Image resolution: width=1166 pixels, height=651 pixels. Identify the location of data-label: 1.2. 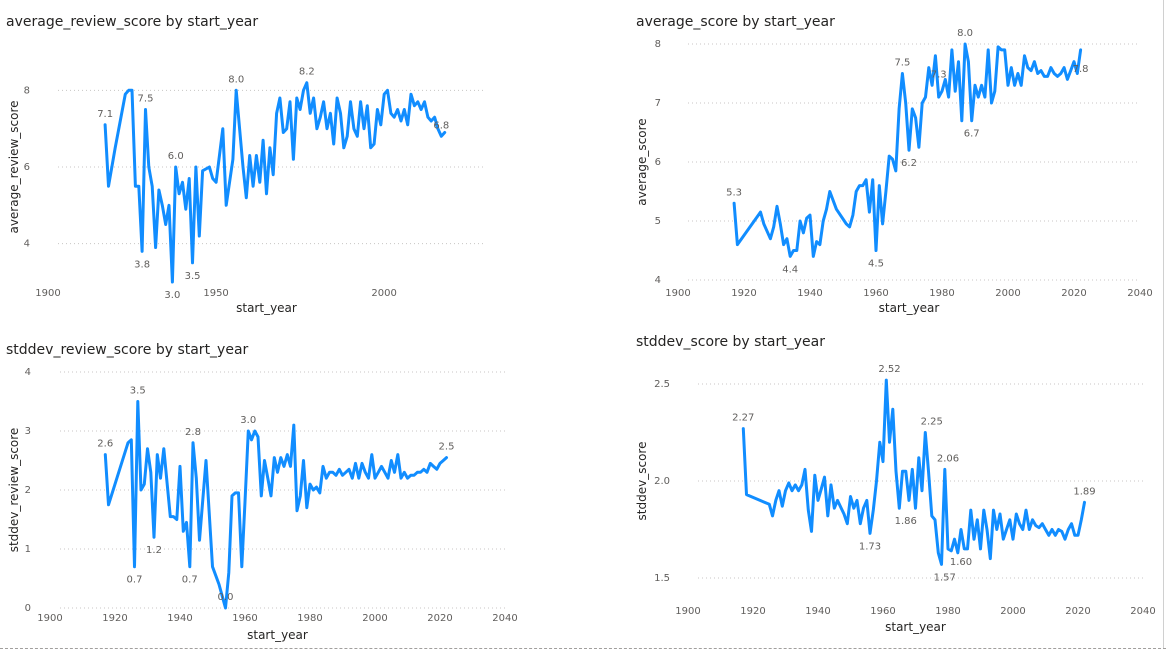
(154, 550).